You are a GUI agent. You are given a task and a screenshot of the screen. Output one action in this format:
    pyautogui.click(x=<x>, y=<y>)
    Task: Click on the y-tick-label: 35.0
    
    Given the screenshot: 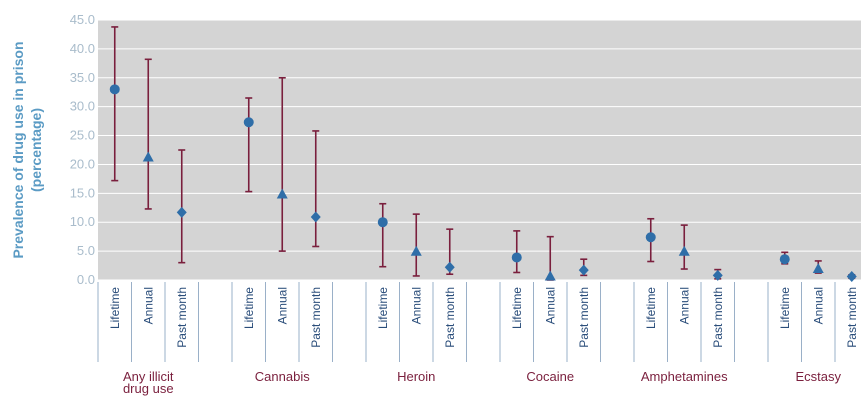 What is the action you would take?
    pyautogui.click(x=82, y=77)
    